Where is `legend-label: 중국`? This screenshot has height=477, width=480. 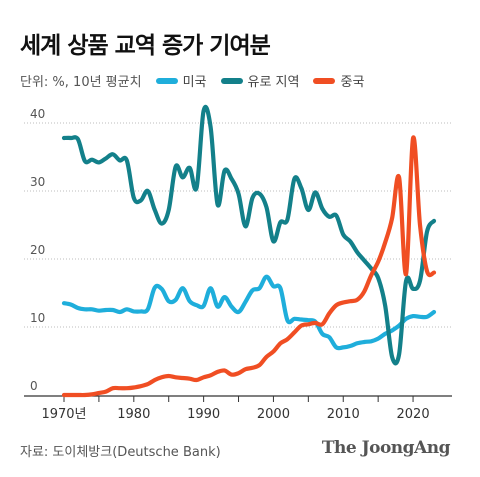
legend-label: 중국 is located at coordinates (352, 82).